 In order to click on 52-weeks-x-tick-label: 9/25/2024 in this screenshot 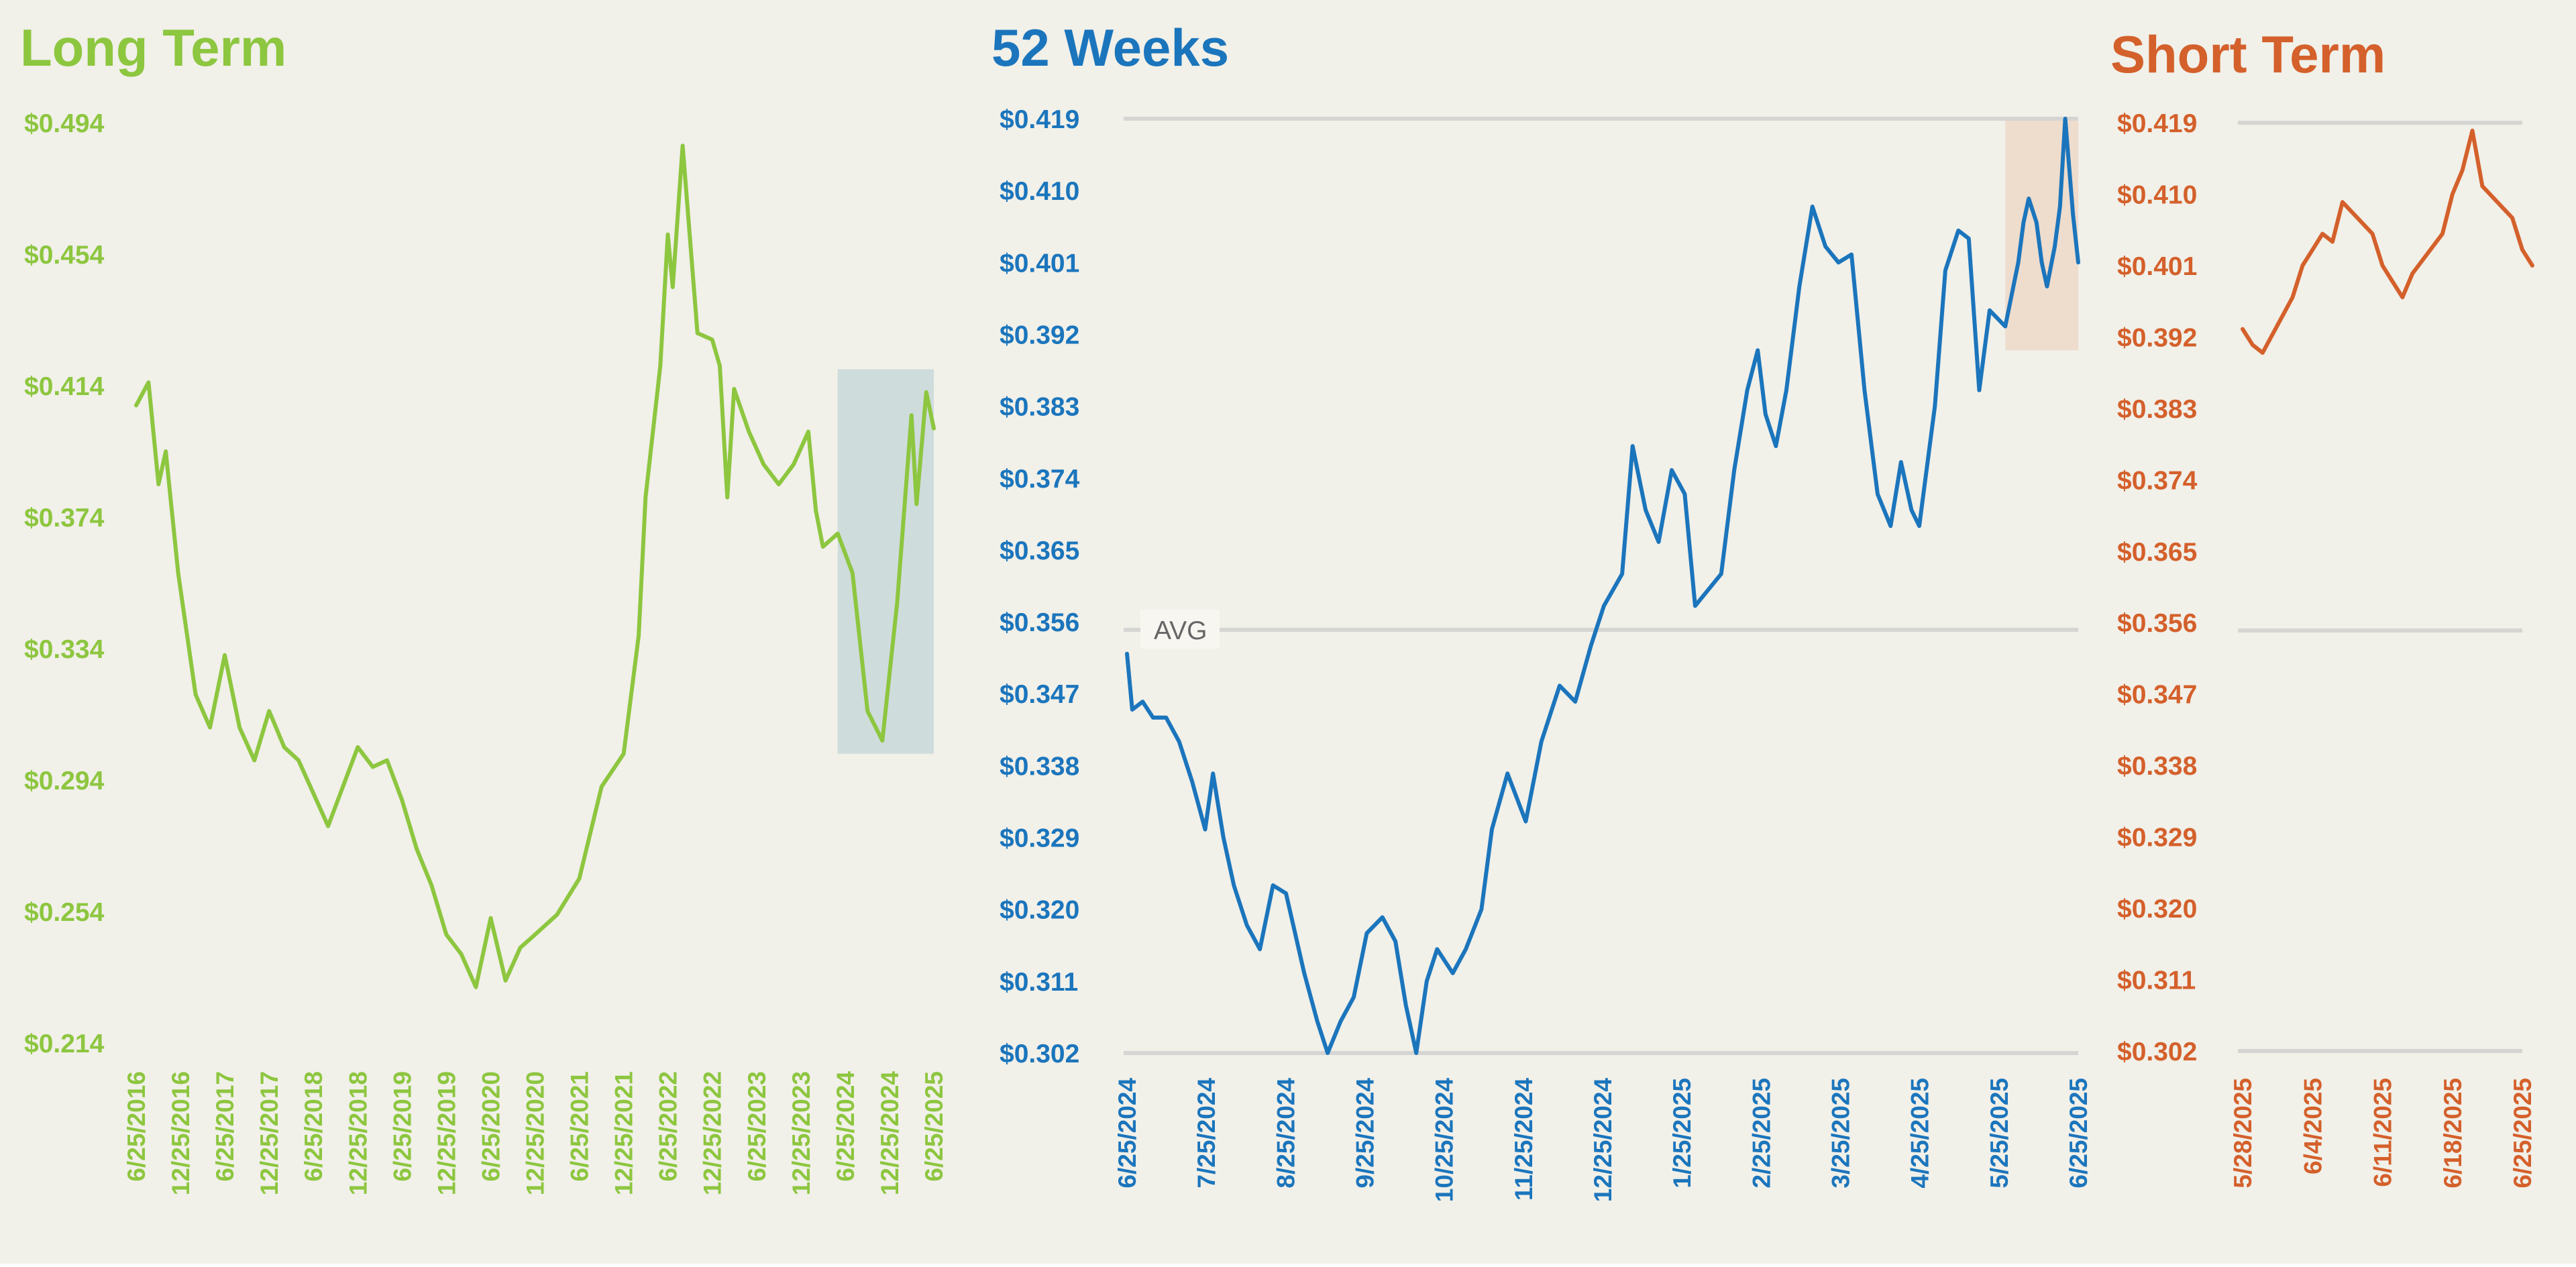, I will do `click(1365, 1134)`.